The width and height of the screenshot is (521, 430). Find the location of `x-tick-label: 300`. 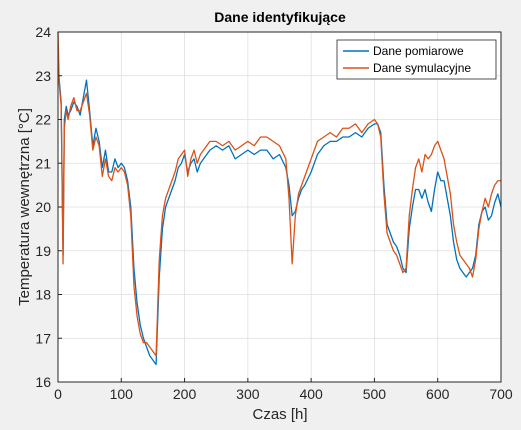

x-tick-label: 300 is located at coordinates (248, 394).